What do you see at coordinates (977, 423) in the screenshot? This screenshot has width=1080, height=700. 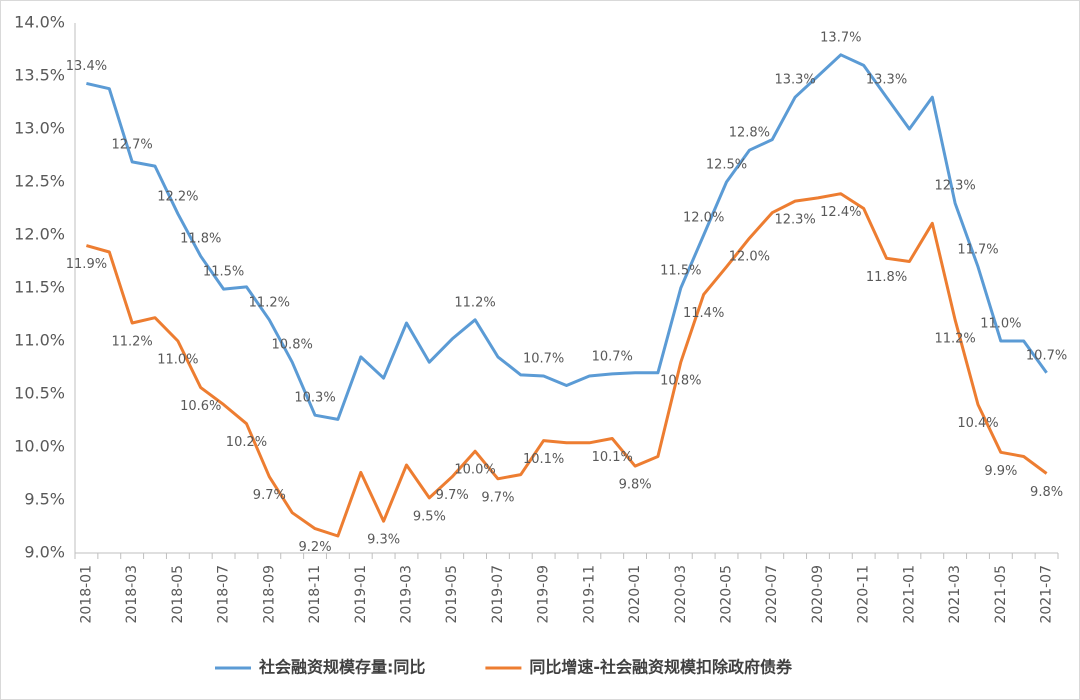 I see `data-label: 10.4%` at bounding box center [977, 423].